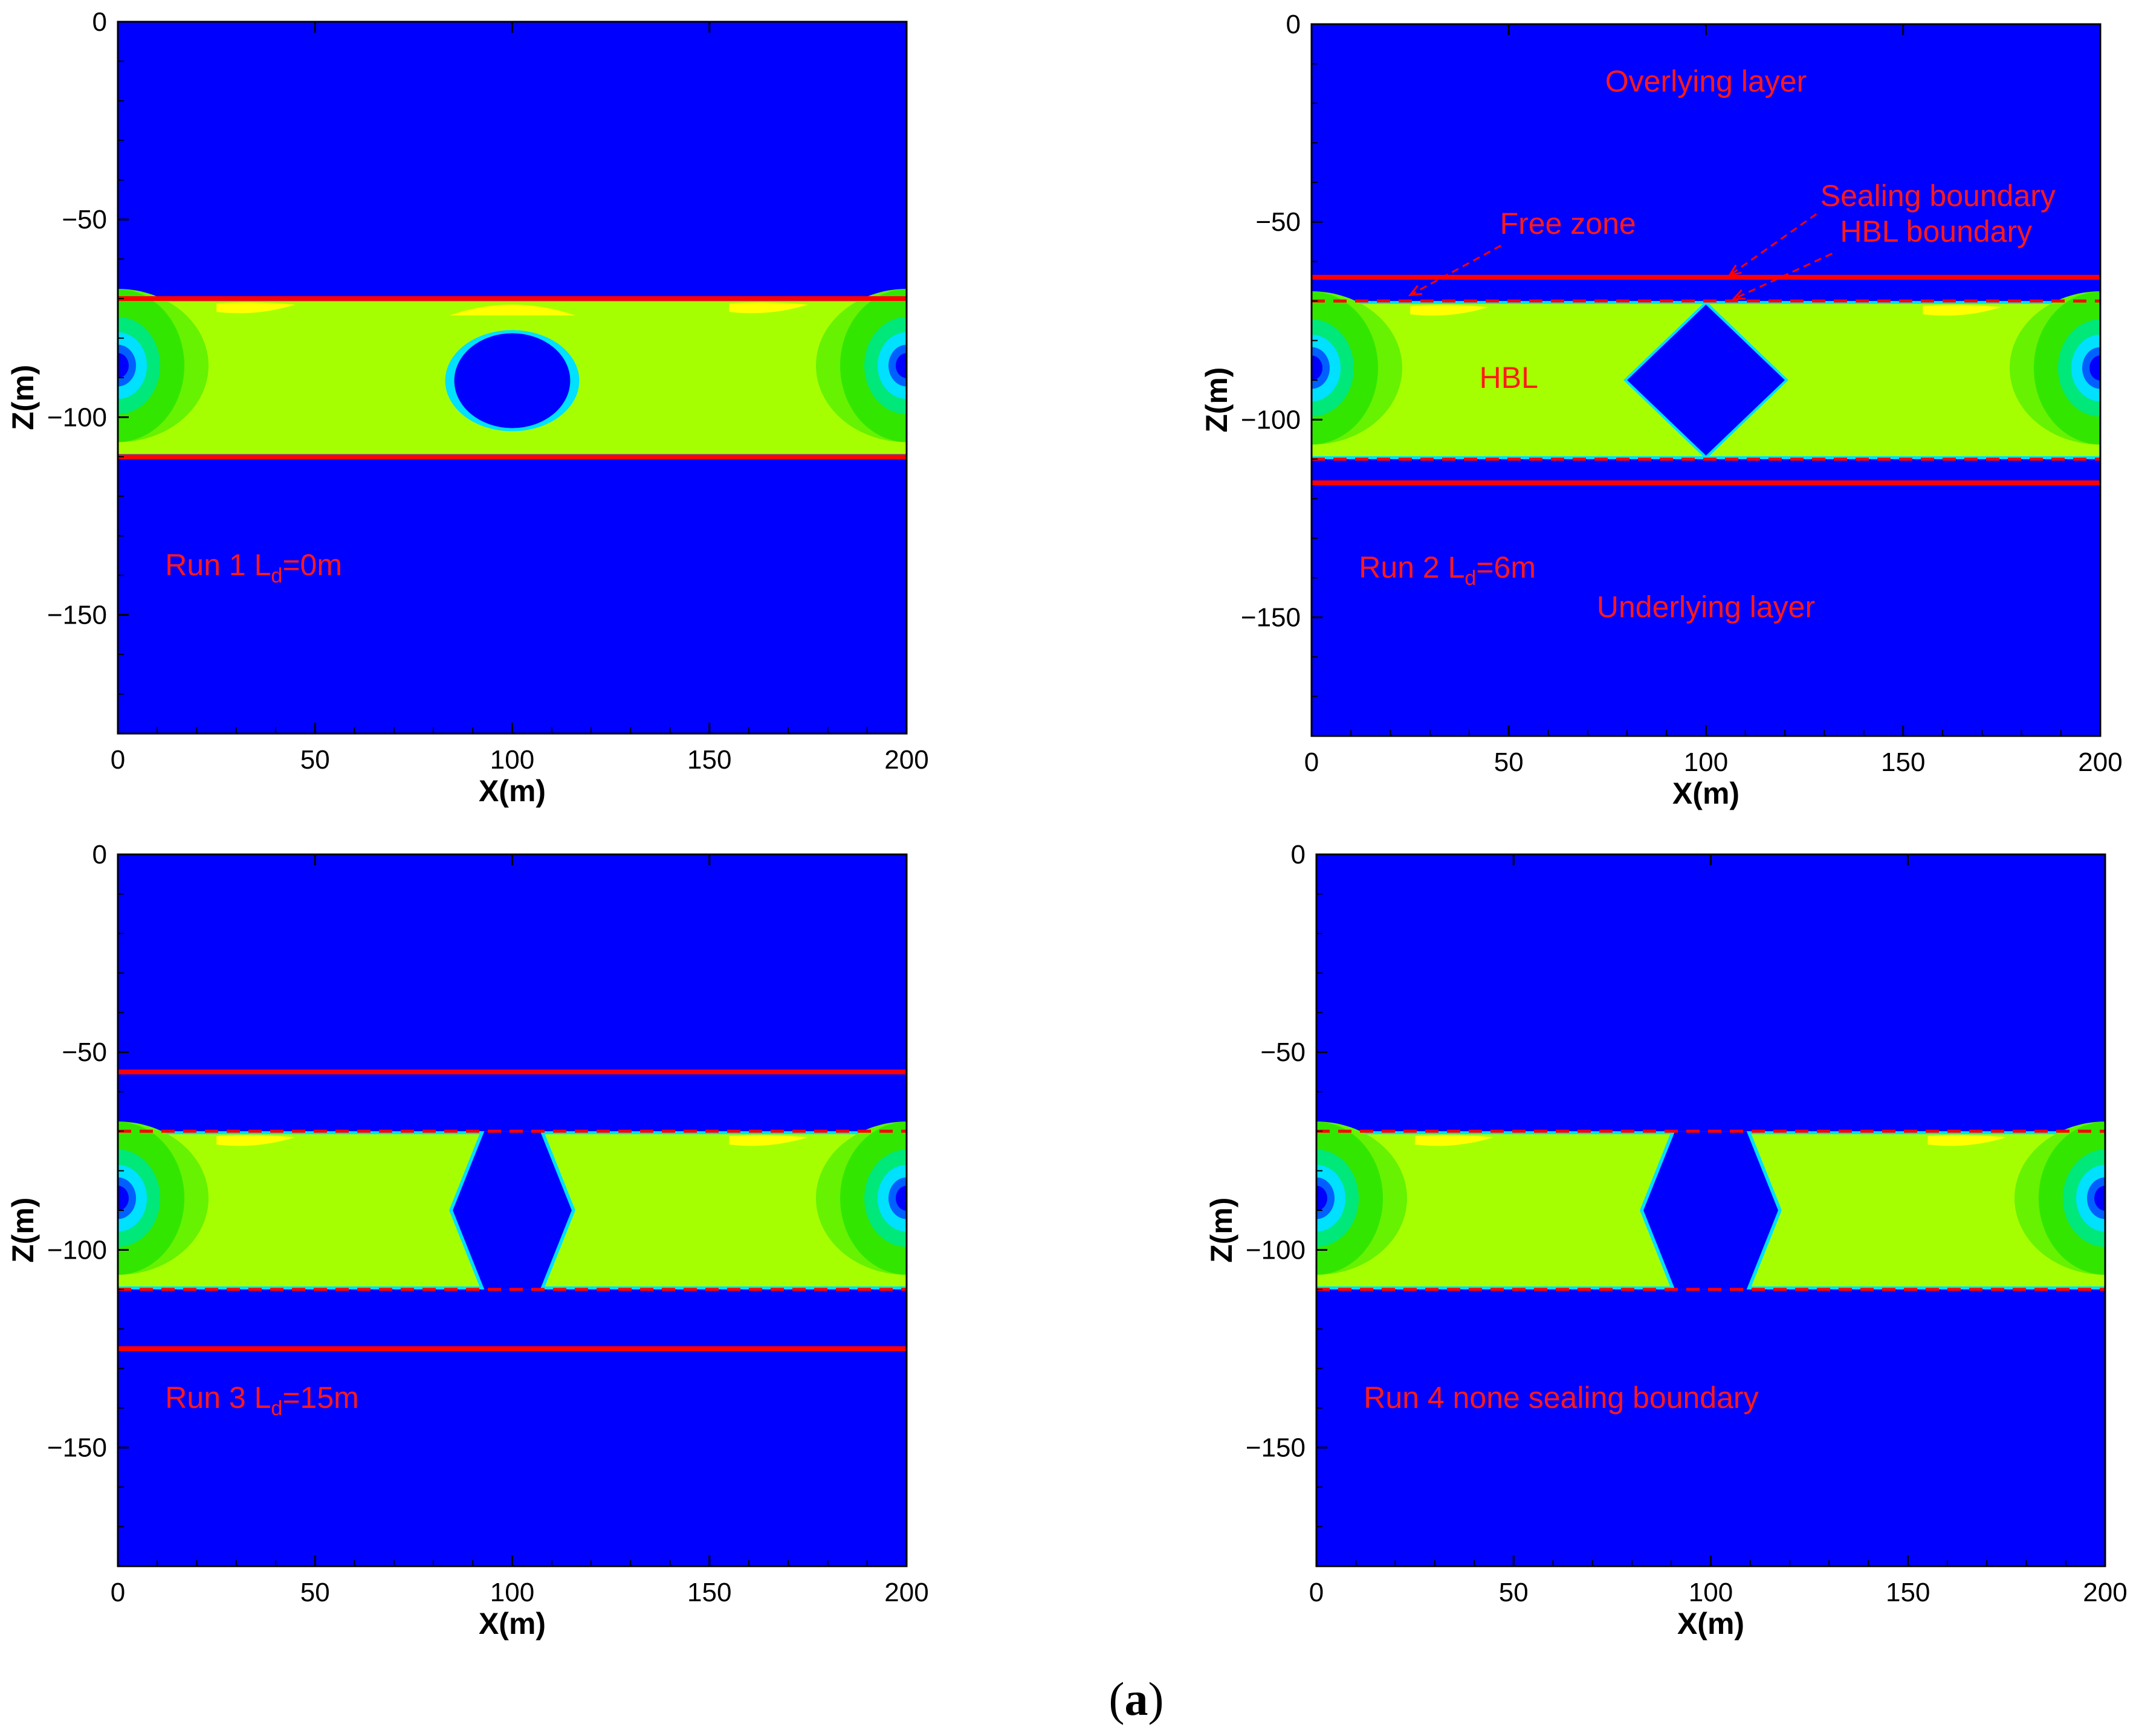 This screenshot has width=2139, height=1736. I want to click on annotation-underlying: Underlying layer, so click(1706, 607).